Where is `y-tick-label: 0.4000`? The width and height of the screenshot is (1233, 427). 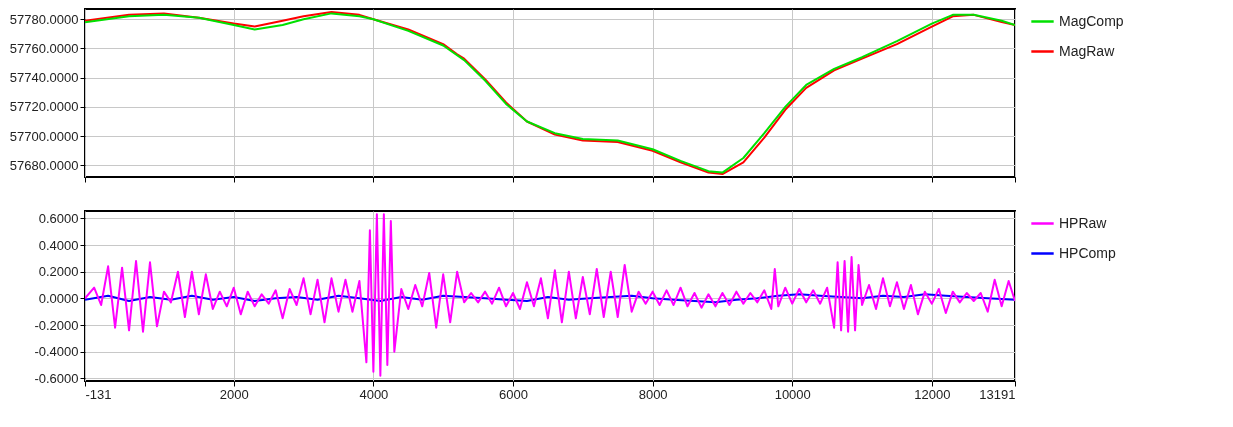
y-tick-label: 0.4000 is located at coordinates (58, 245).